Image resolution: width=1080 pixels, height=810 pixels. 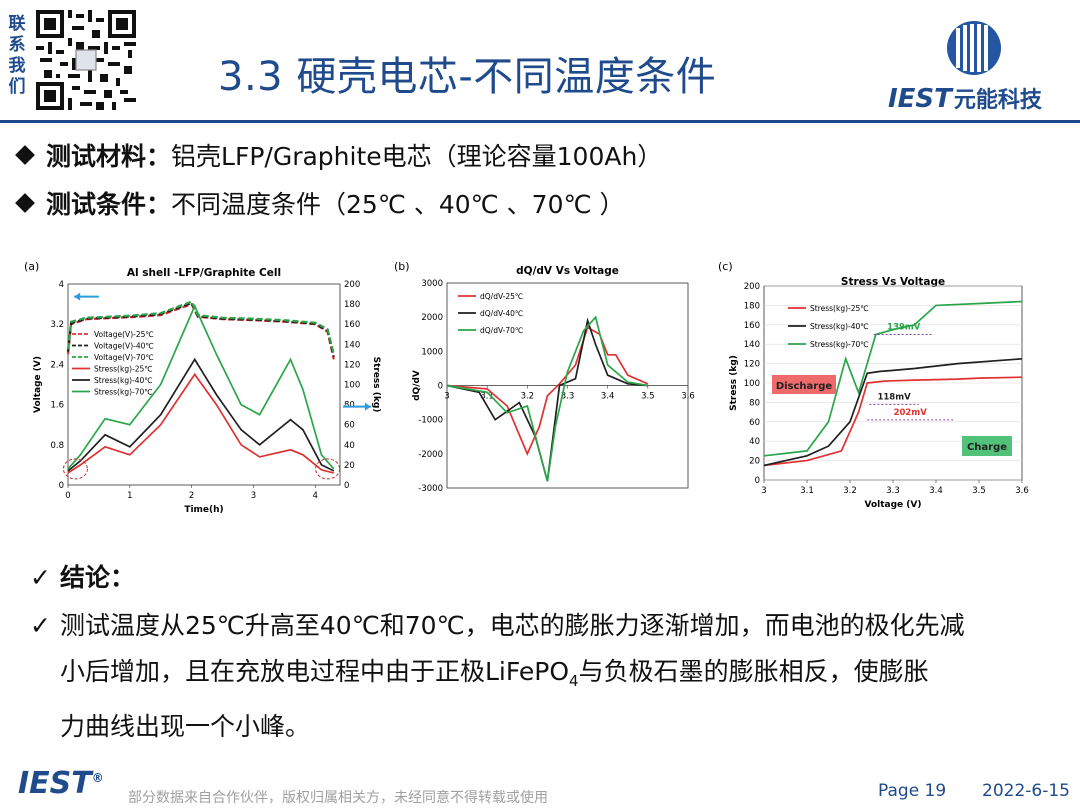 What do you see at coordinates (17, 45) in the screenshot?
I see `contact-char: 系` at bounding box center [17, 45].